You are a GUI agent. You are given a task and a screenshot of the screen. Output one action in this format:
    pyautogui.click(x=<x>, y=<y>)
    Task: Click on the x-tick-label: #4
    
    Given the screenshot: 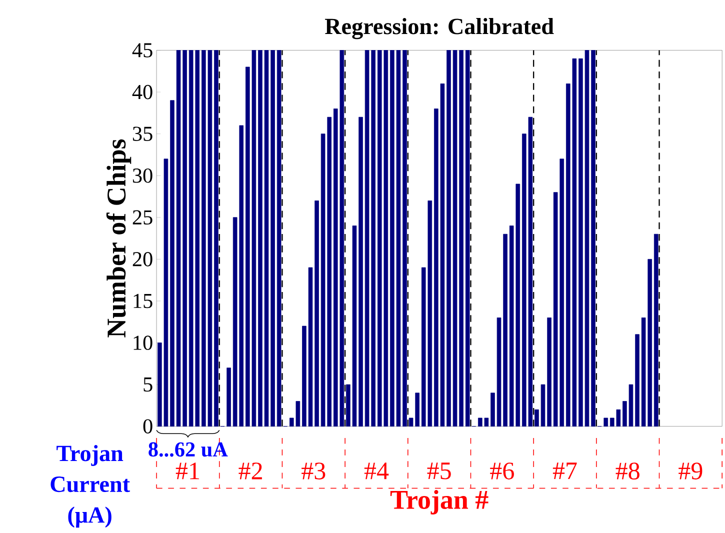 What is the action you would take?
    pyautogui.click(x=376, y=471)
    